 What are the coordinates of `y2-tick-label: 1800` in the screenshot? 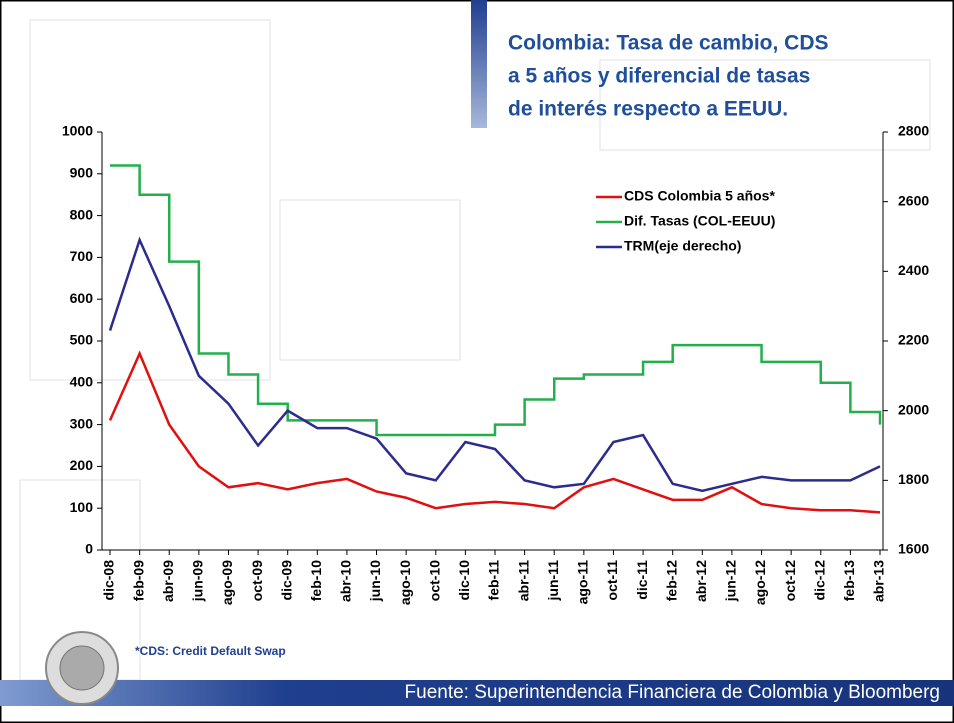 It's located at (913, 479).